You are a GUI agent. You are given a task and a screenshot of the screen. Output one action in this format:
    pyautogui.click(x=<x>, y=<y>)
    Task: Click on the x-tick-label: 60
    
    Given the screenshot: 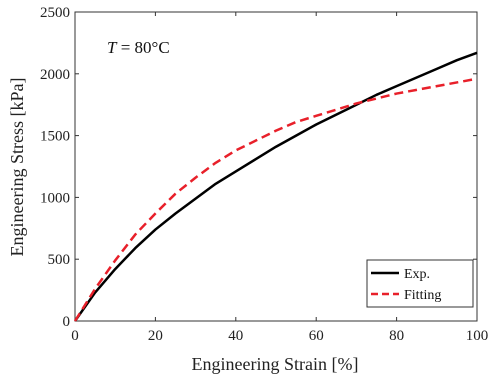 What is the action you would take?
    pyautogui.click(x=316, y=336)
    